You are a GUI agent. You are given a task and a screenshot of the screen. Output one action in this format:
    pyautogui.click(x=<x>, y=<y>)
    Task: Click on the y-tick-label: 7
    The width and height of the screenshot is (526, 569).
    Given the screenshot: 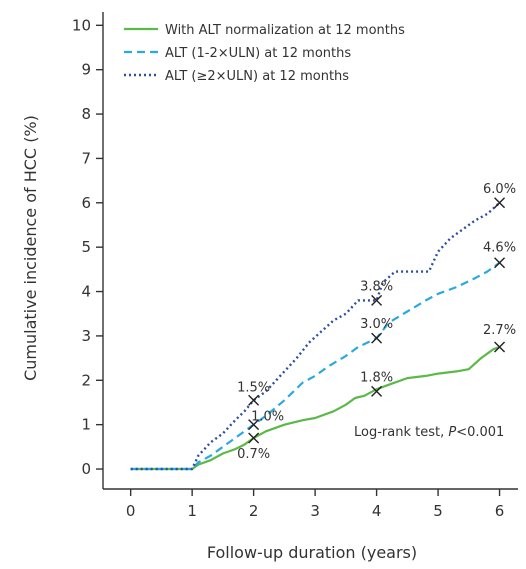 What is the action you would take?
    pyautogui.click(x=86, y=158)
    